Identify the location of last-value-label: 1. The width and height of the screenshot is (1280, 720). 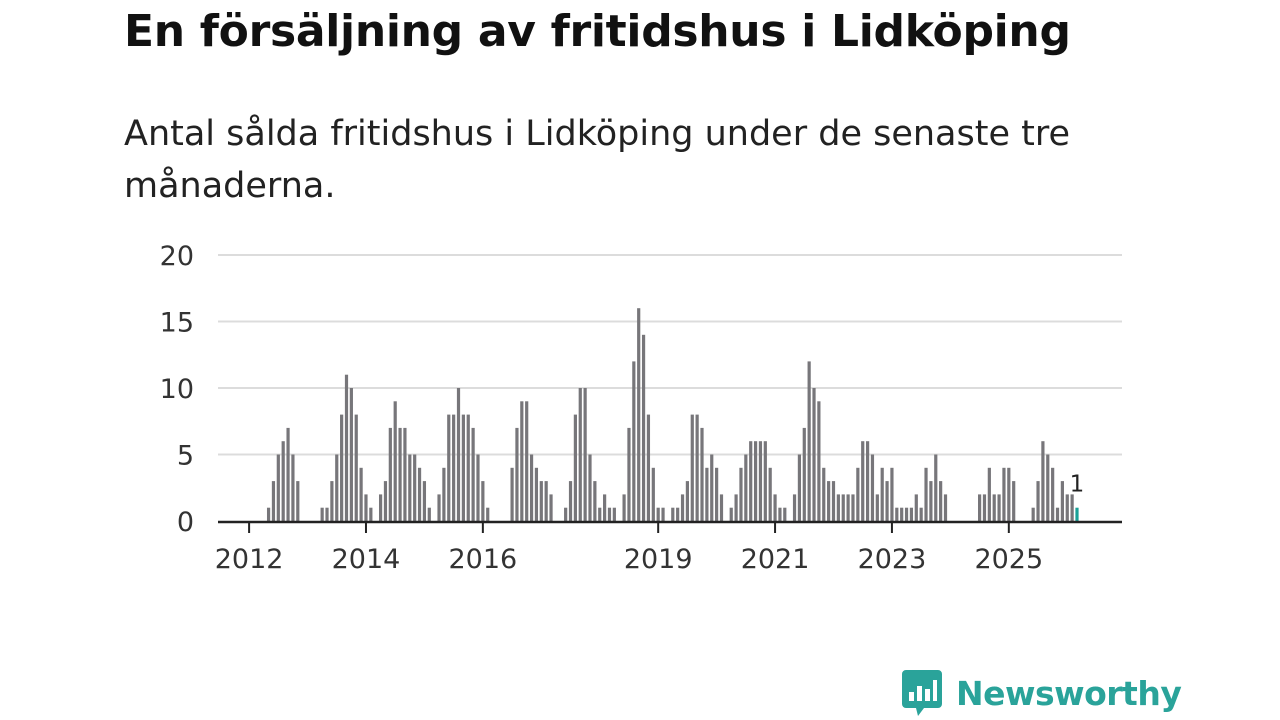
(1077, 485).